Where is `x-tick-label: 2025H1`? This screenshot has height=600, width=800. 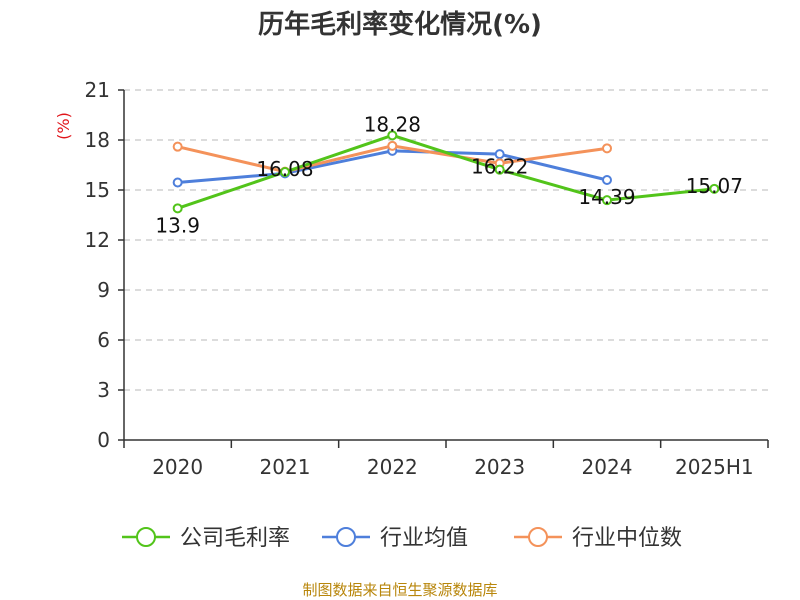
x-tick-label: 2025H1 is located at coordinates (714, 467).